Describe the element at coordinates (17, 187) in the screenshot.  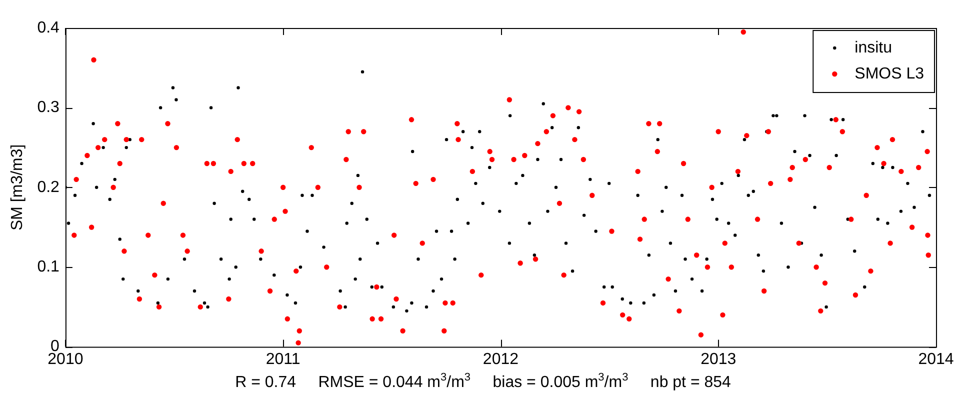
I see `y-axis-title: SM [m3/m3]` at that location.